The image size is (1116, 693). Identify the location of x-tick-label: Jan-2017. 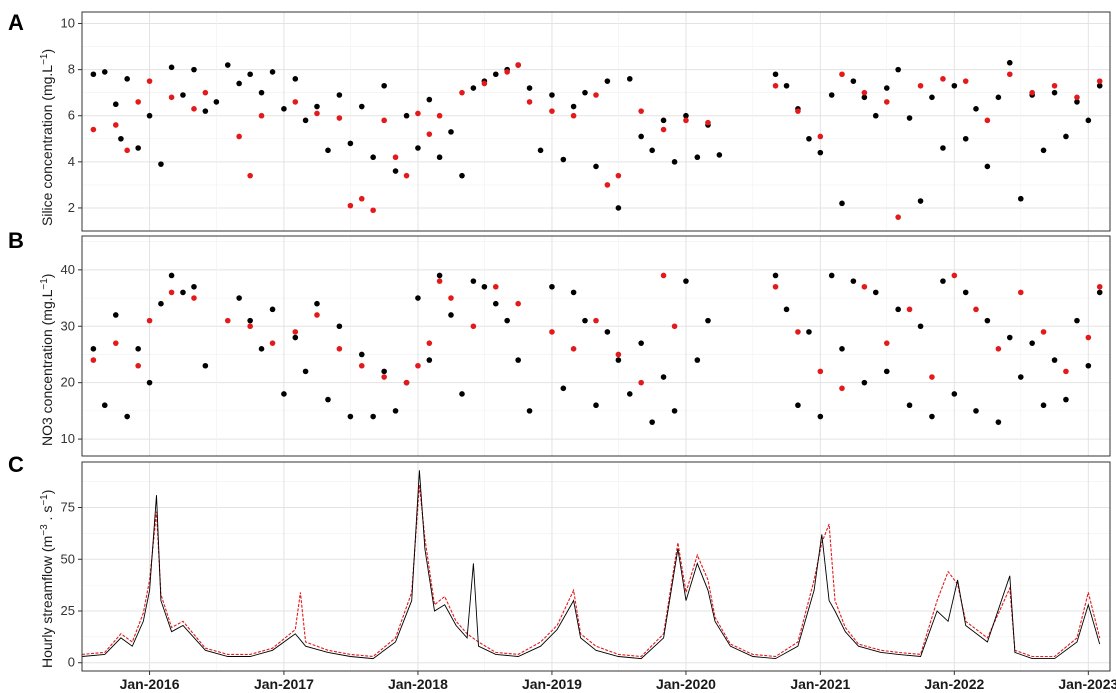
(284, 684).